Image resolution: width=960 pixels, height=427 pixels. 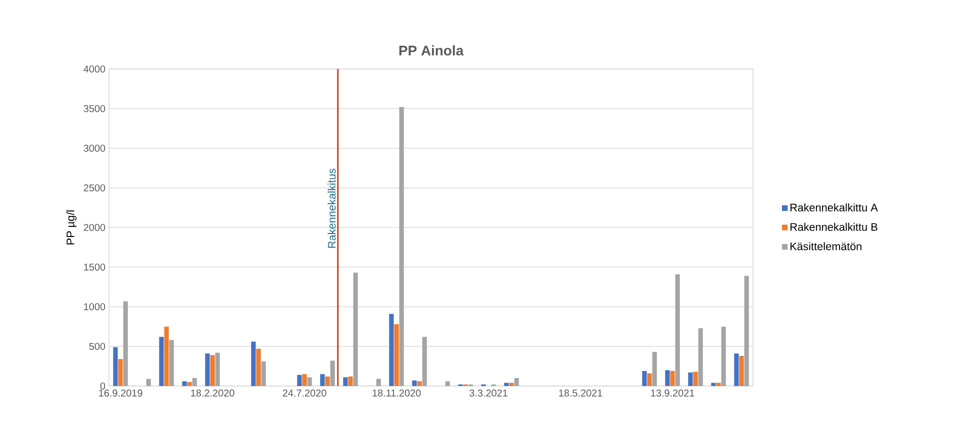 I want to click on y-tick-label: 1000, so click(x=95, y=306).